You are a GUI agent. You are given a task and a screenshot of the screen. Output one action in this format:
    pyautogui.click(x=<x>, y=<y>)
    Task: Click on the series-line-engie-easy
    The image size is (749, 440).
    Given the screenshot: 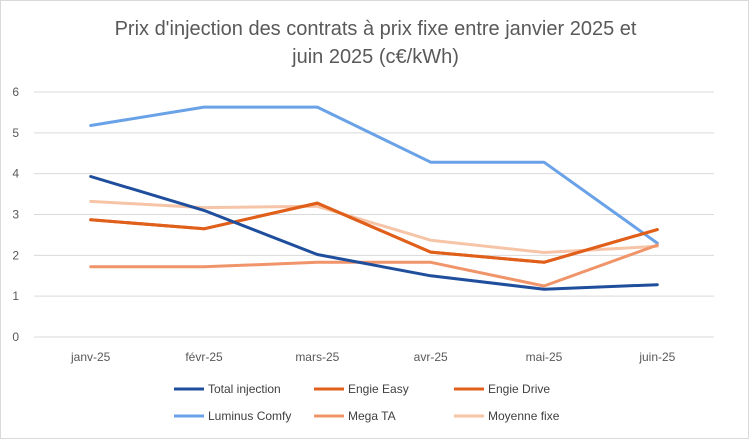 What is the action you would take?
    pyautogui.click(x=374, y=232)
    